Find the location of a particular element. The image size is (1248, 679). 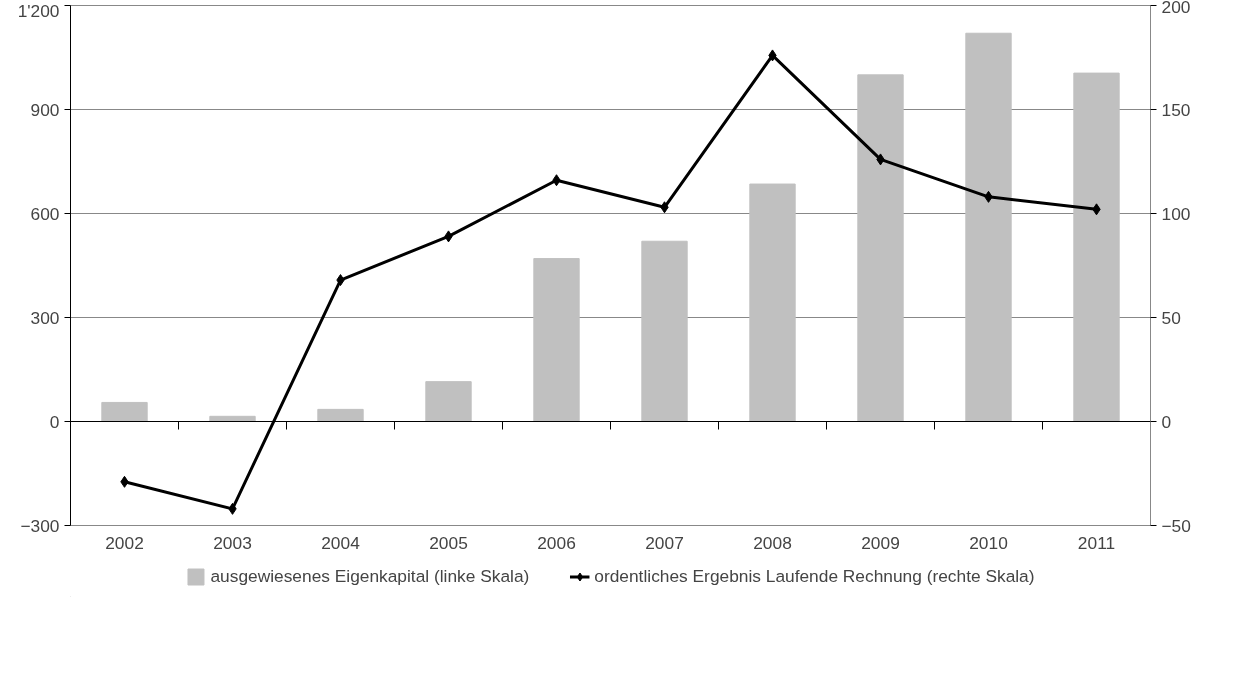

y2-tick-label: 100 is located at coordinates (1176, 213).